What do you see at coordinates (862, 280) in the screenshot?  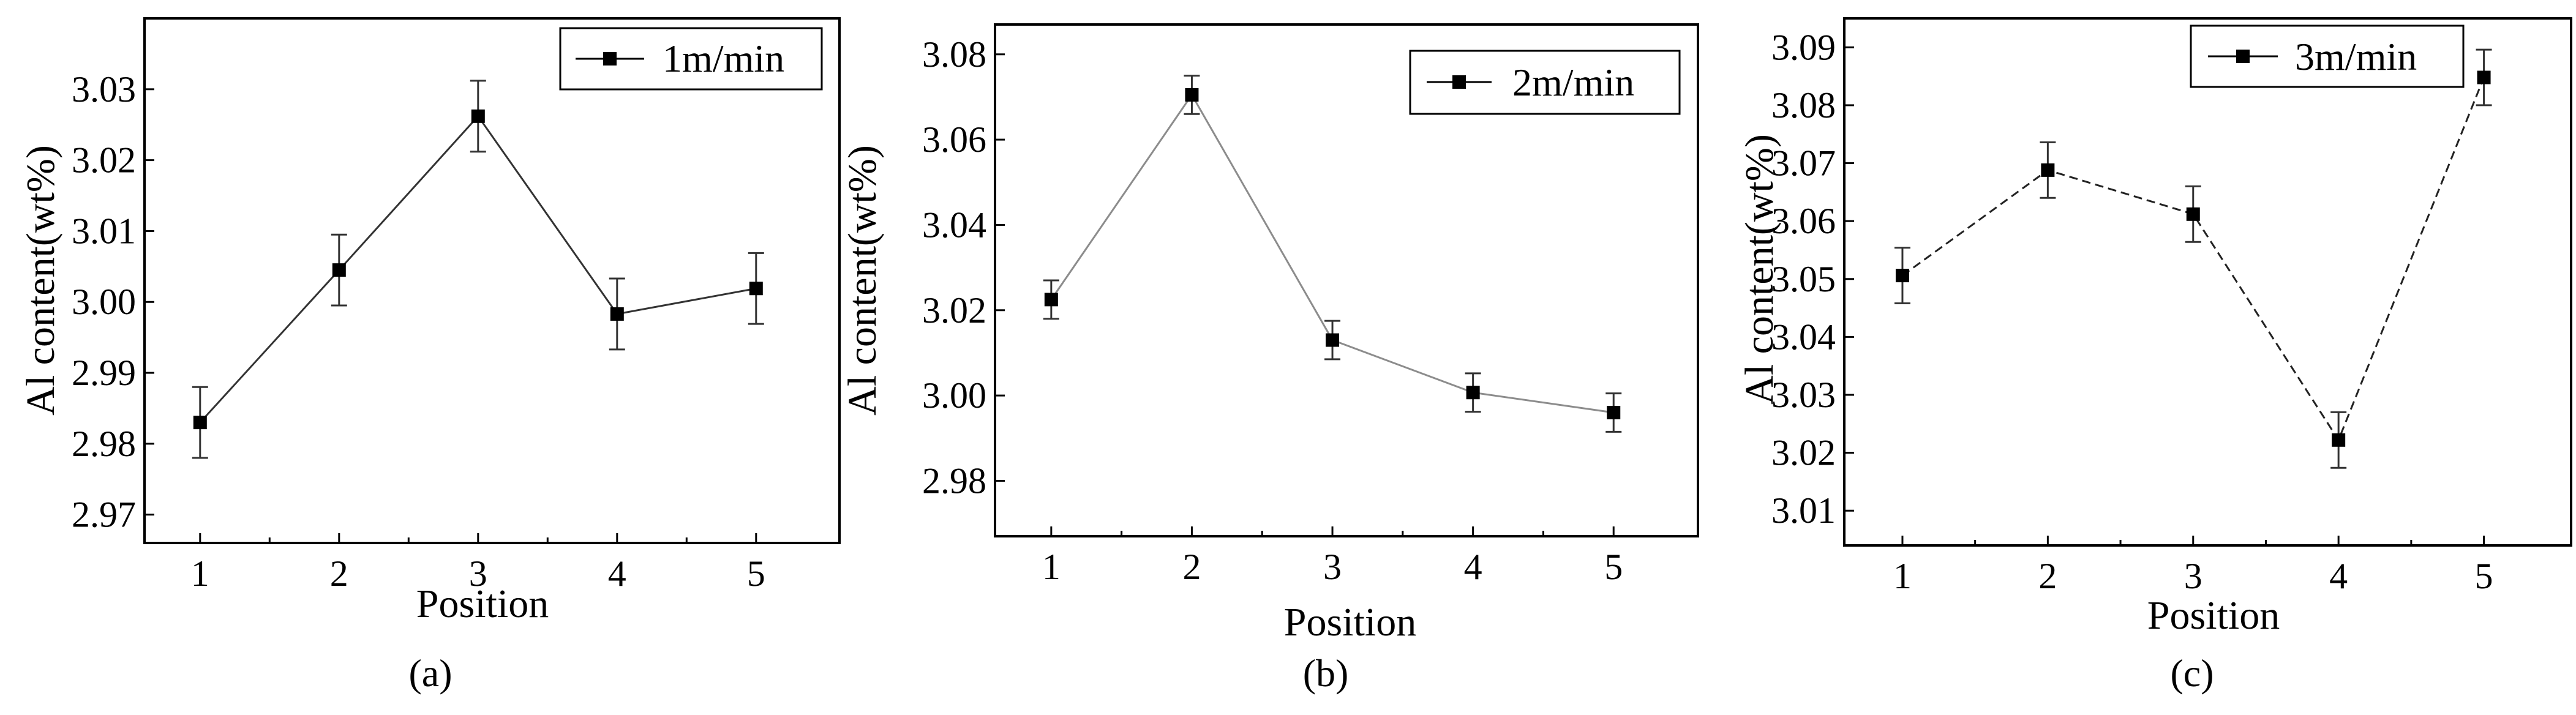 I see `panel-b-y-axis-title: Al content(wt%)` at bounding box center [862, 280].